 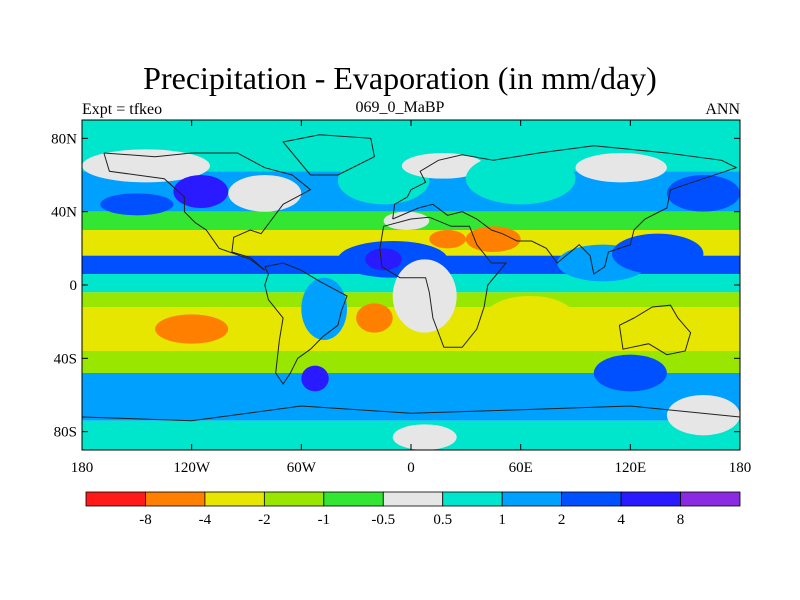 I want to click on y-tick-label-3: 40S, so click(x=65, y=359).